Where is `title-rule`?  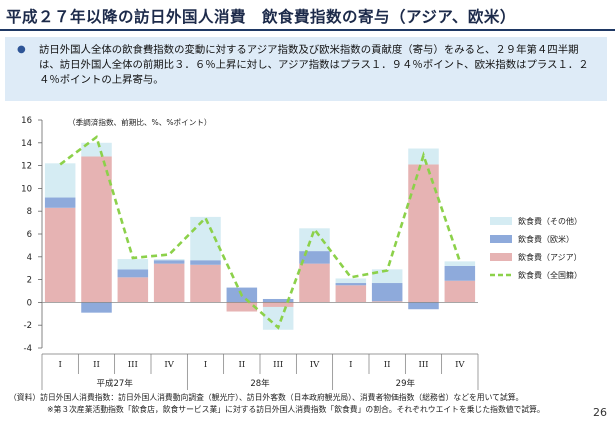 title-rule is located at coordinates (307, 30).